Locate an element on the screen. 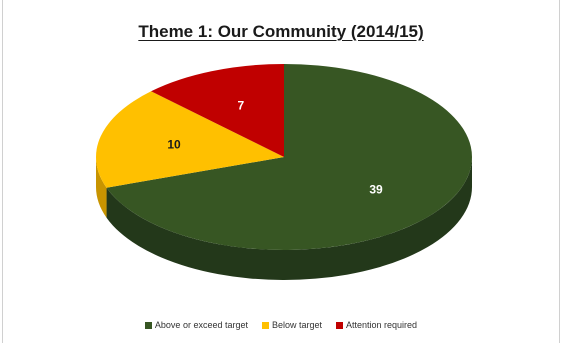 The height and width of the screenshot is (345, 564). data-label-above-or-exceed-target: 39 is located at coordinates (376, 189).